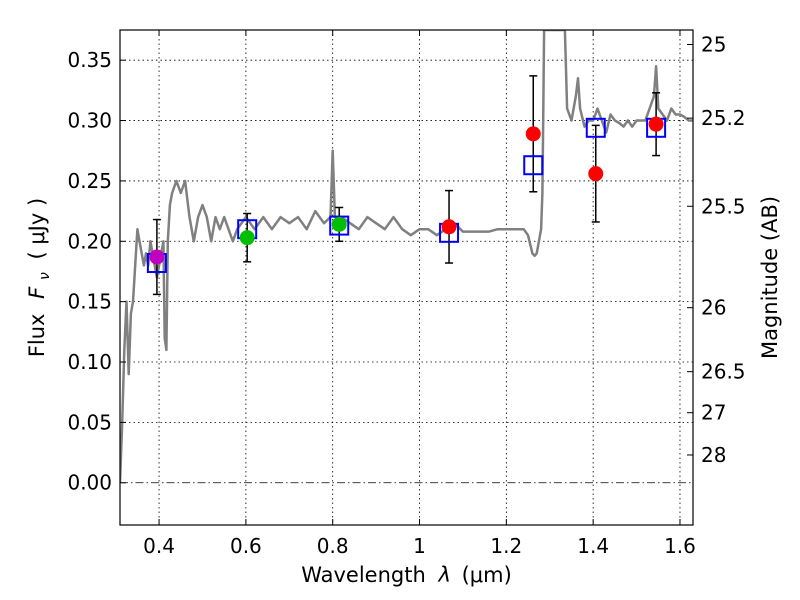  What do you see at coordinates (45, 276) in the screenshot?
I see `y-axis-label-subscript: ν` at bounding box center [45, 276].